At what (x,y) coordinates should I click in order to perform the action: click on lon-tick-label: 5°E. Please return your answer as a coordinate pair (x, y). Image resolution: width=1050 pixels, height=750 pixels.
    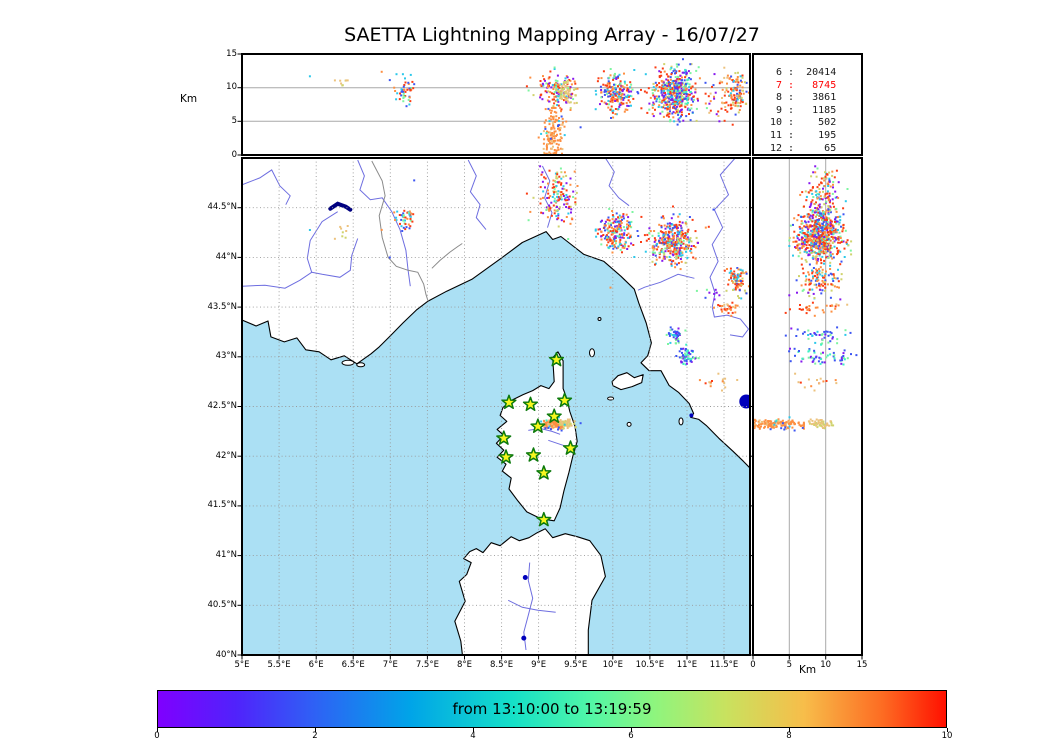
    Looking at the image, I should click on (242, 665).